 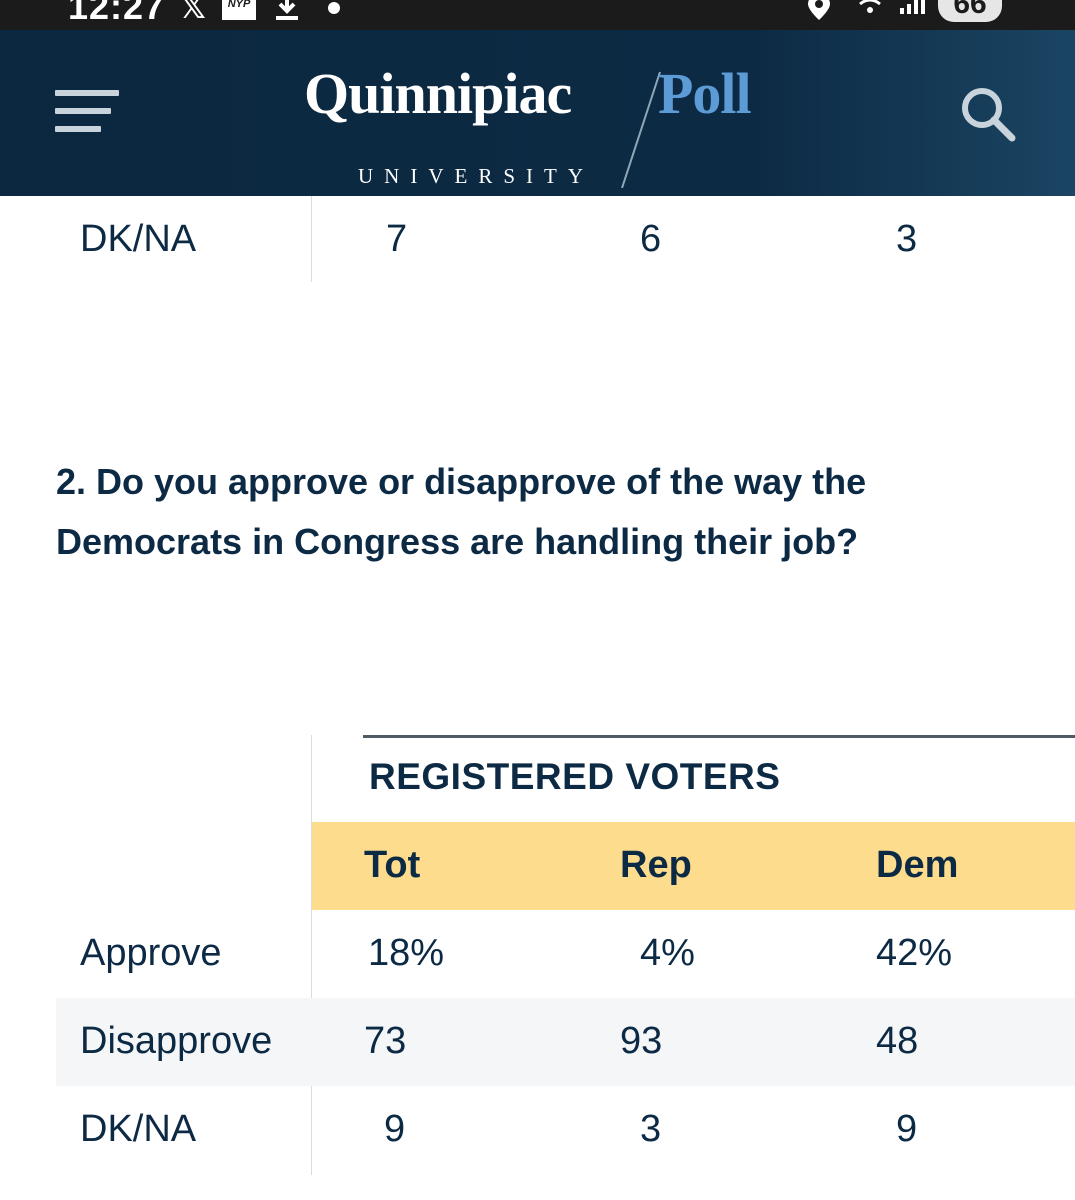 What do you see at coordinates (476, 176) in the screenshot?
I see `logo-university-text: UNIVERSITY` at bounding box center [476, 176].